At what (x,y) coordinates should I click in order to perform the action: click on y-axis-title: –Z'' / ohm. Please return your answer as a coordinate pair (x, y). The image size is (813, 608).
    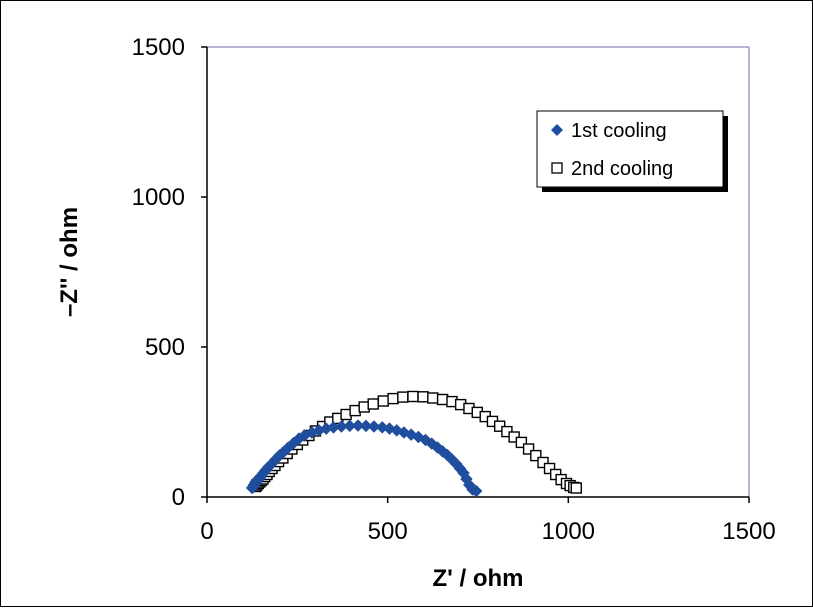
    Looking at the image, I should click on (69, 262).